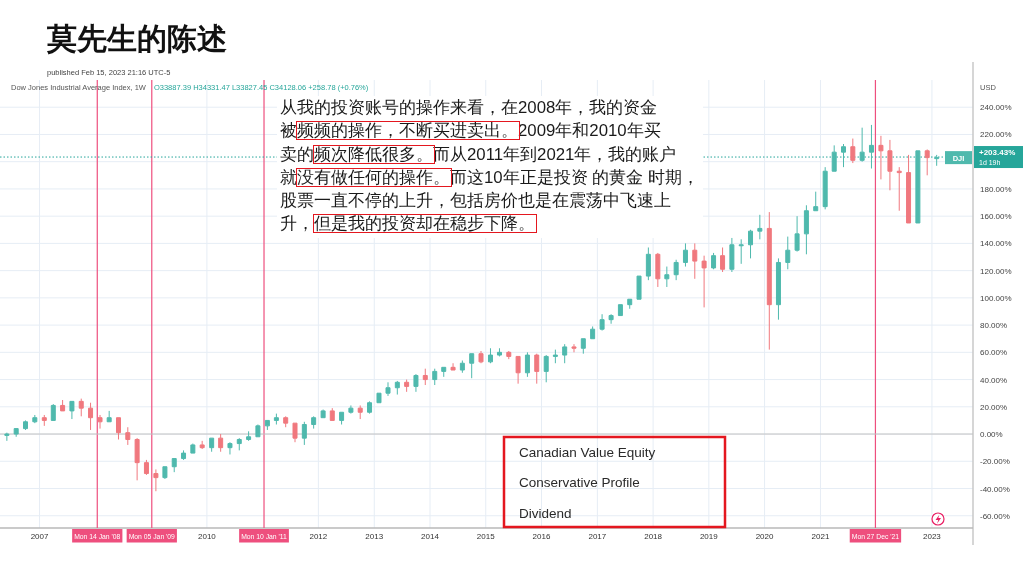  I want to click on x-tick-label: 2015, so click(486, 536).